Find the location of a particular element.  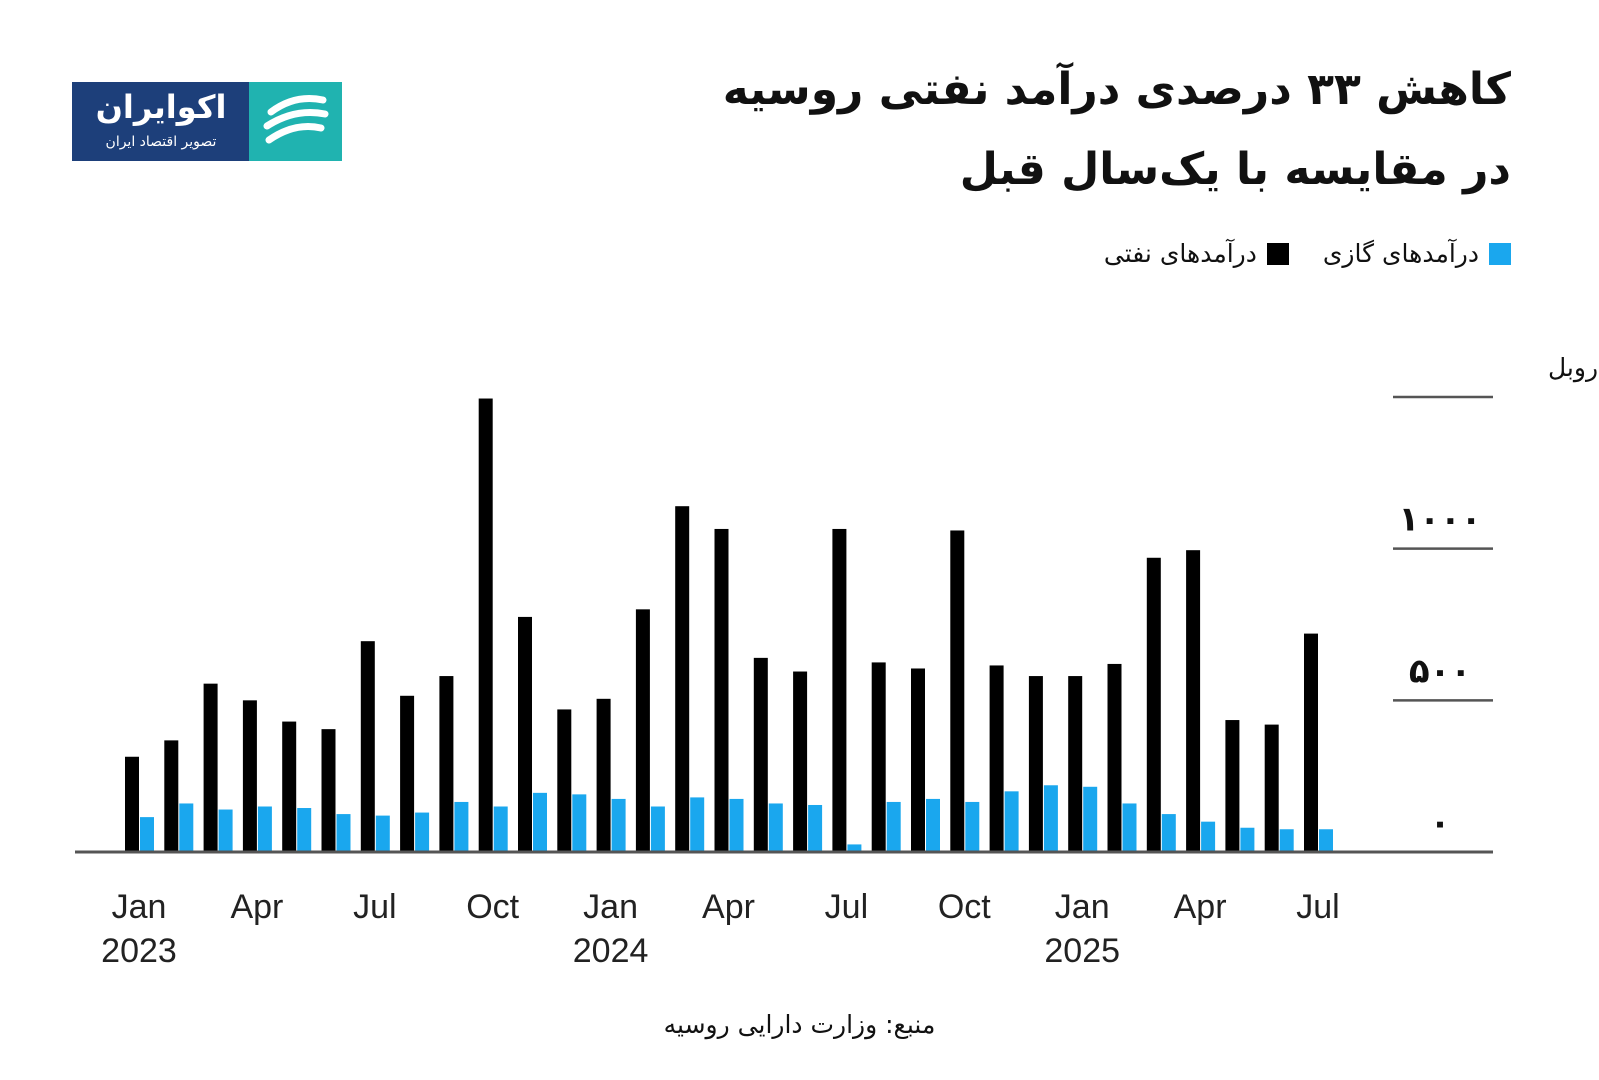

legend-item-oil: درآمدهای نفتی is located at coordinates (1196, 254).